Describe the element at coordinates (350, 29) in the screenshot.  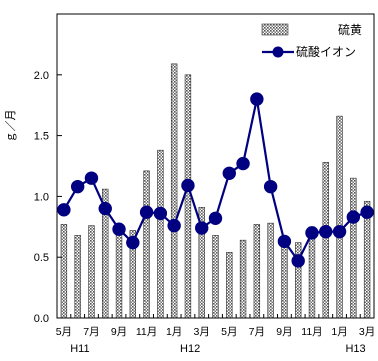
I see `legend-label-sulfur: 硫黄` at that location.